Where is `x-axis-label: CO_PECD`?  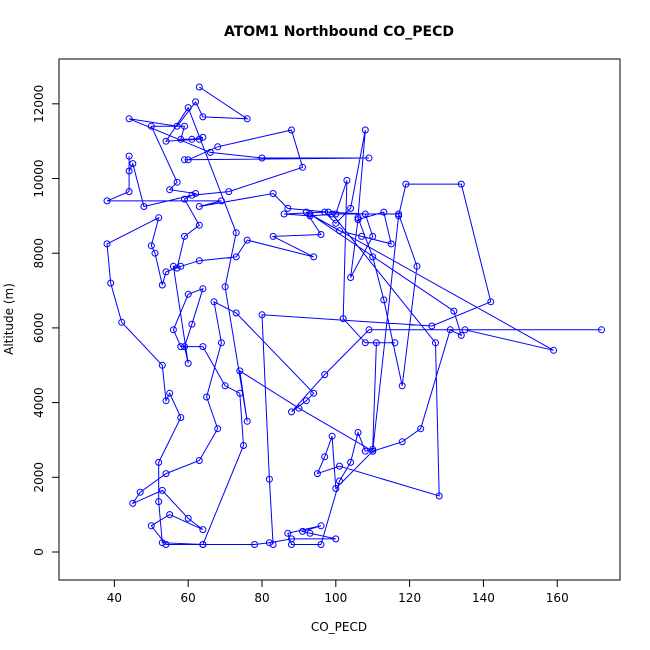
x-axis-label: CO_PECD is located at coordinates (339, 627).